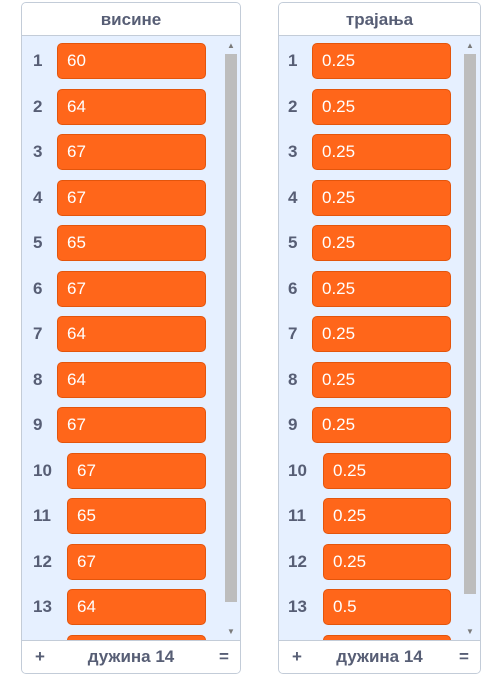 This screenshot has height=677, width=500. I want to click on list-item: 3 67, so click(131, 151).